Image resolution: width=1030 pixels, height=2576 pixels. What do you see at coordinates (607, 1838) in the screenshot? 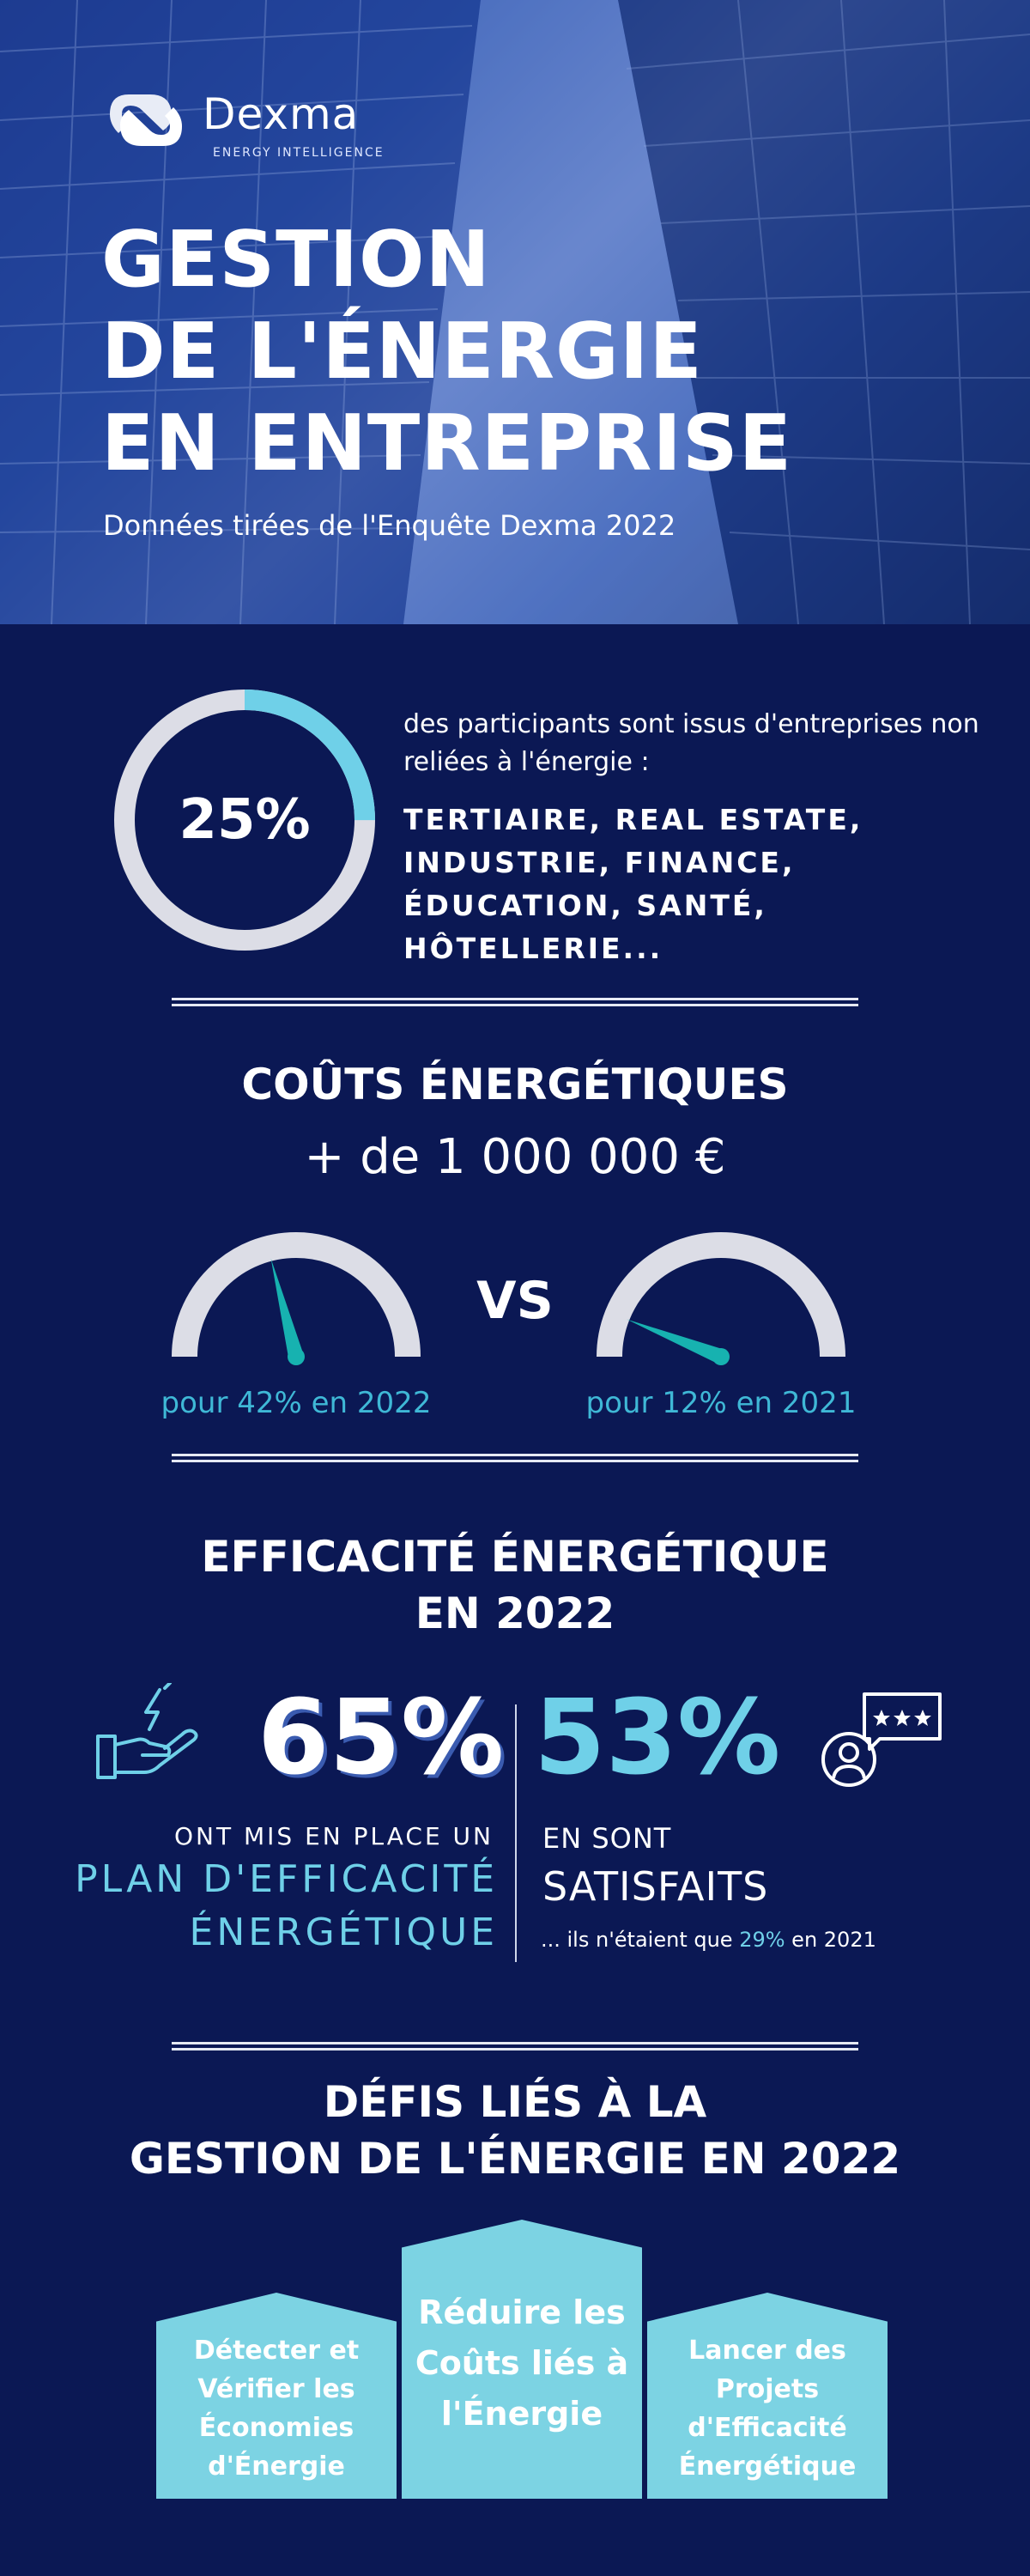
I see `efficiency-satisfied-caption-1: EN SONT` at bounding box center [607, 1838].